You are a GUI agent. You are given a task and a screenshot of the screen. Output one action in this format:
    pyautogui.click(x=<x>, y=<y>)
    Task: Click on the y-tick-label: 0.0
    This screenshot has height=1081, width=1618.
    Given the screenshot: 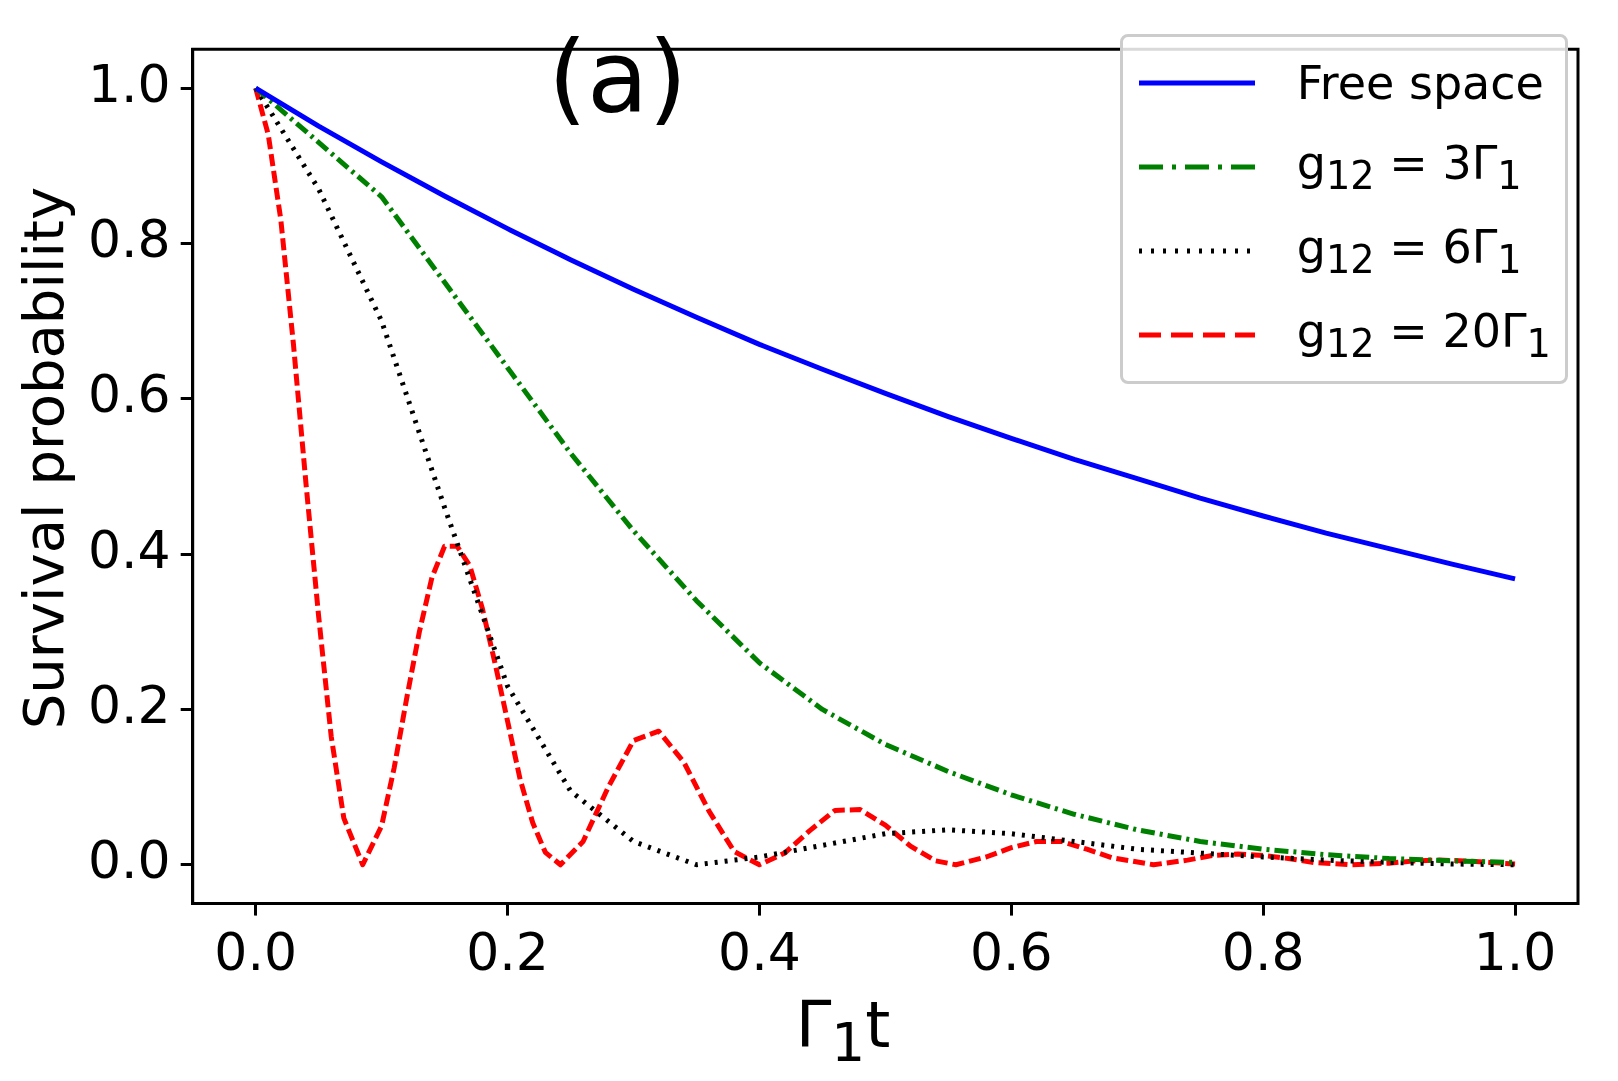 What is the action you would take?
    pyautogui.click(x=129, y=860)
    